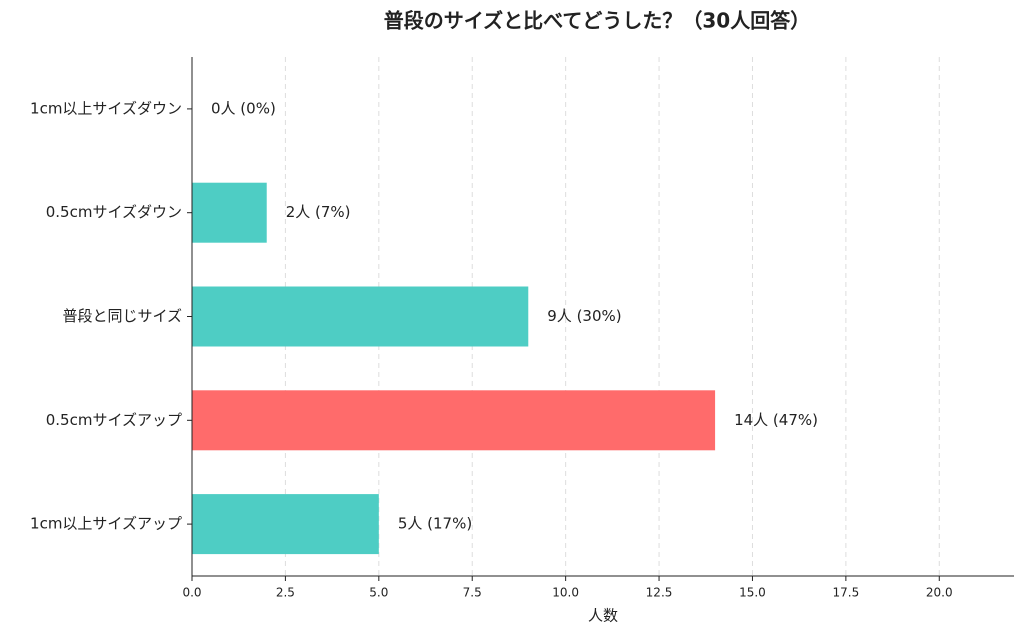  I want to click on x-tick-label: 15.0, so click(752, 593).